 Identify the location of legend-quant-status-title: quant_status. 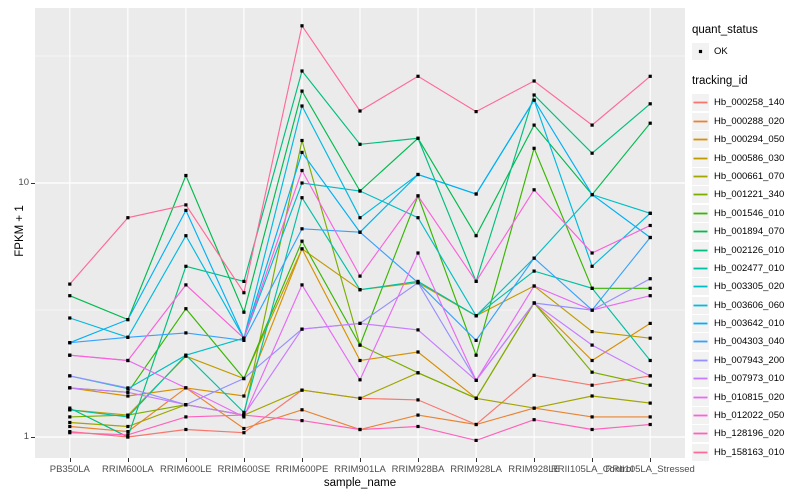
(725, 30).